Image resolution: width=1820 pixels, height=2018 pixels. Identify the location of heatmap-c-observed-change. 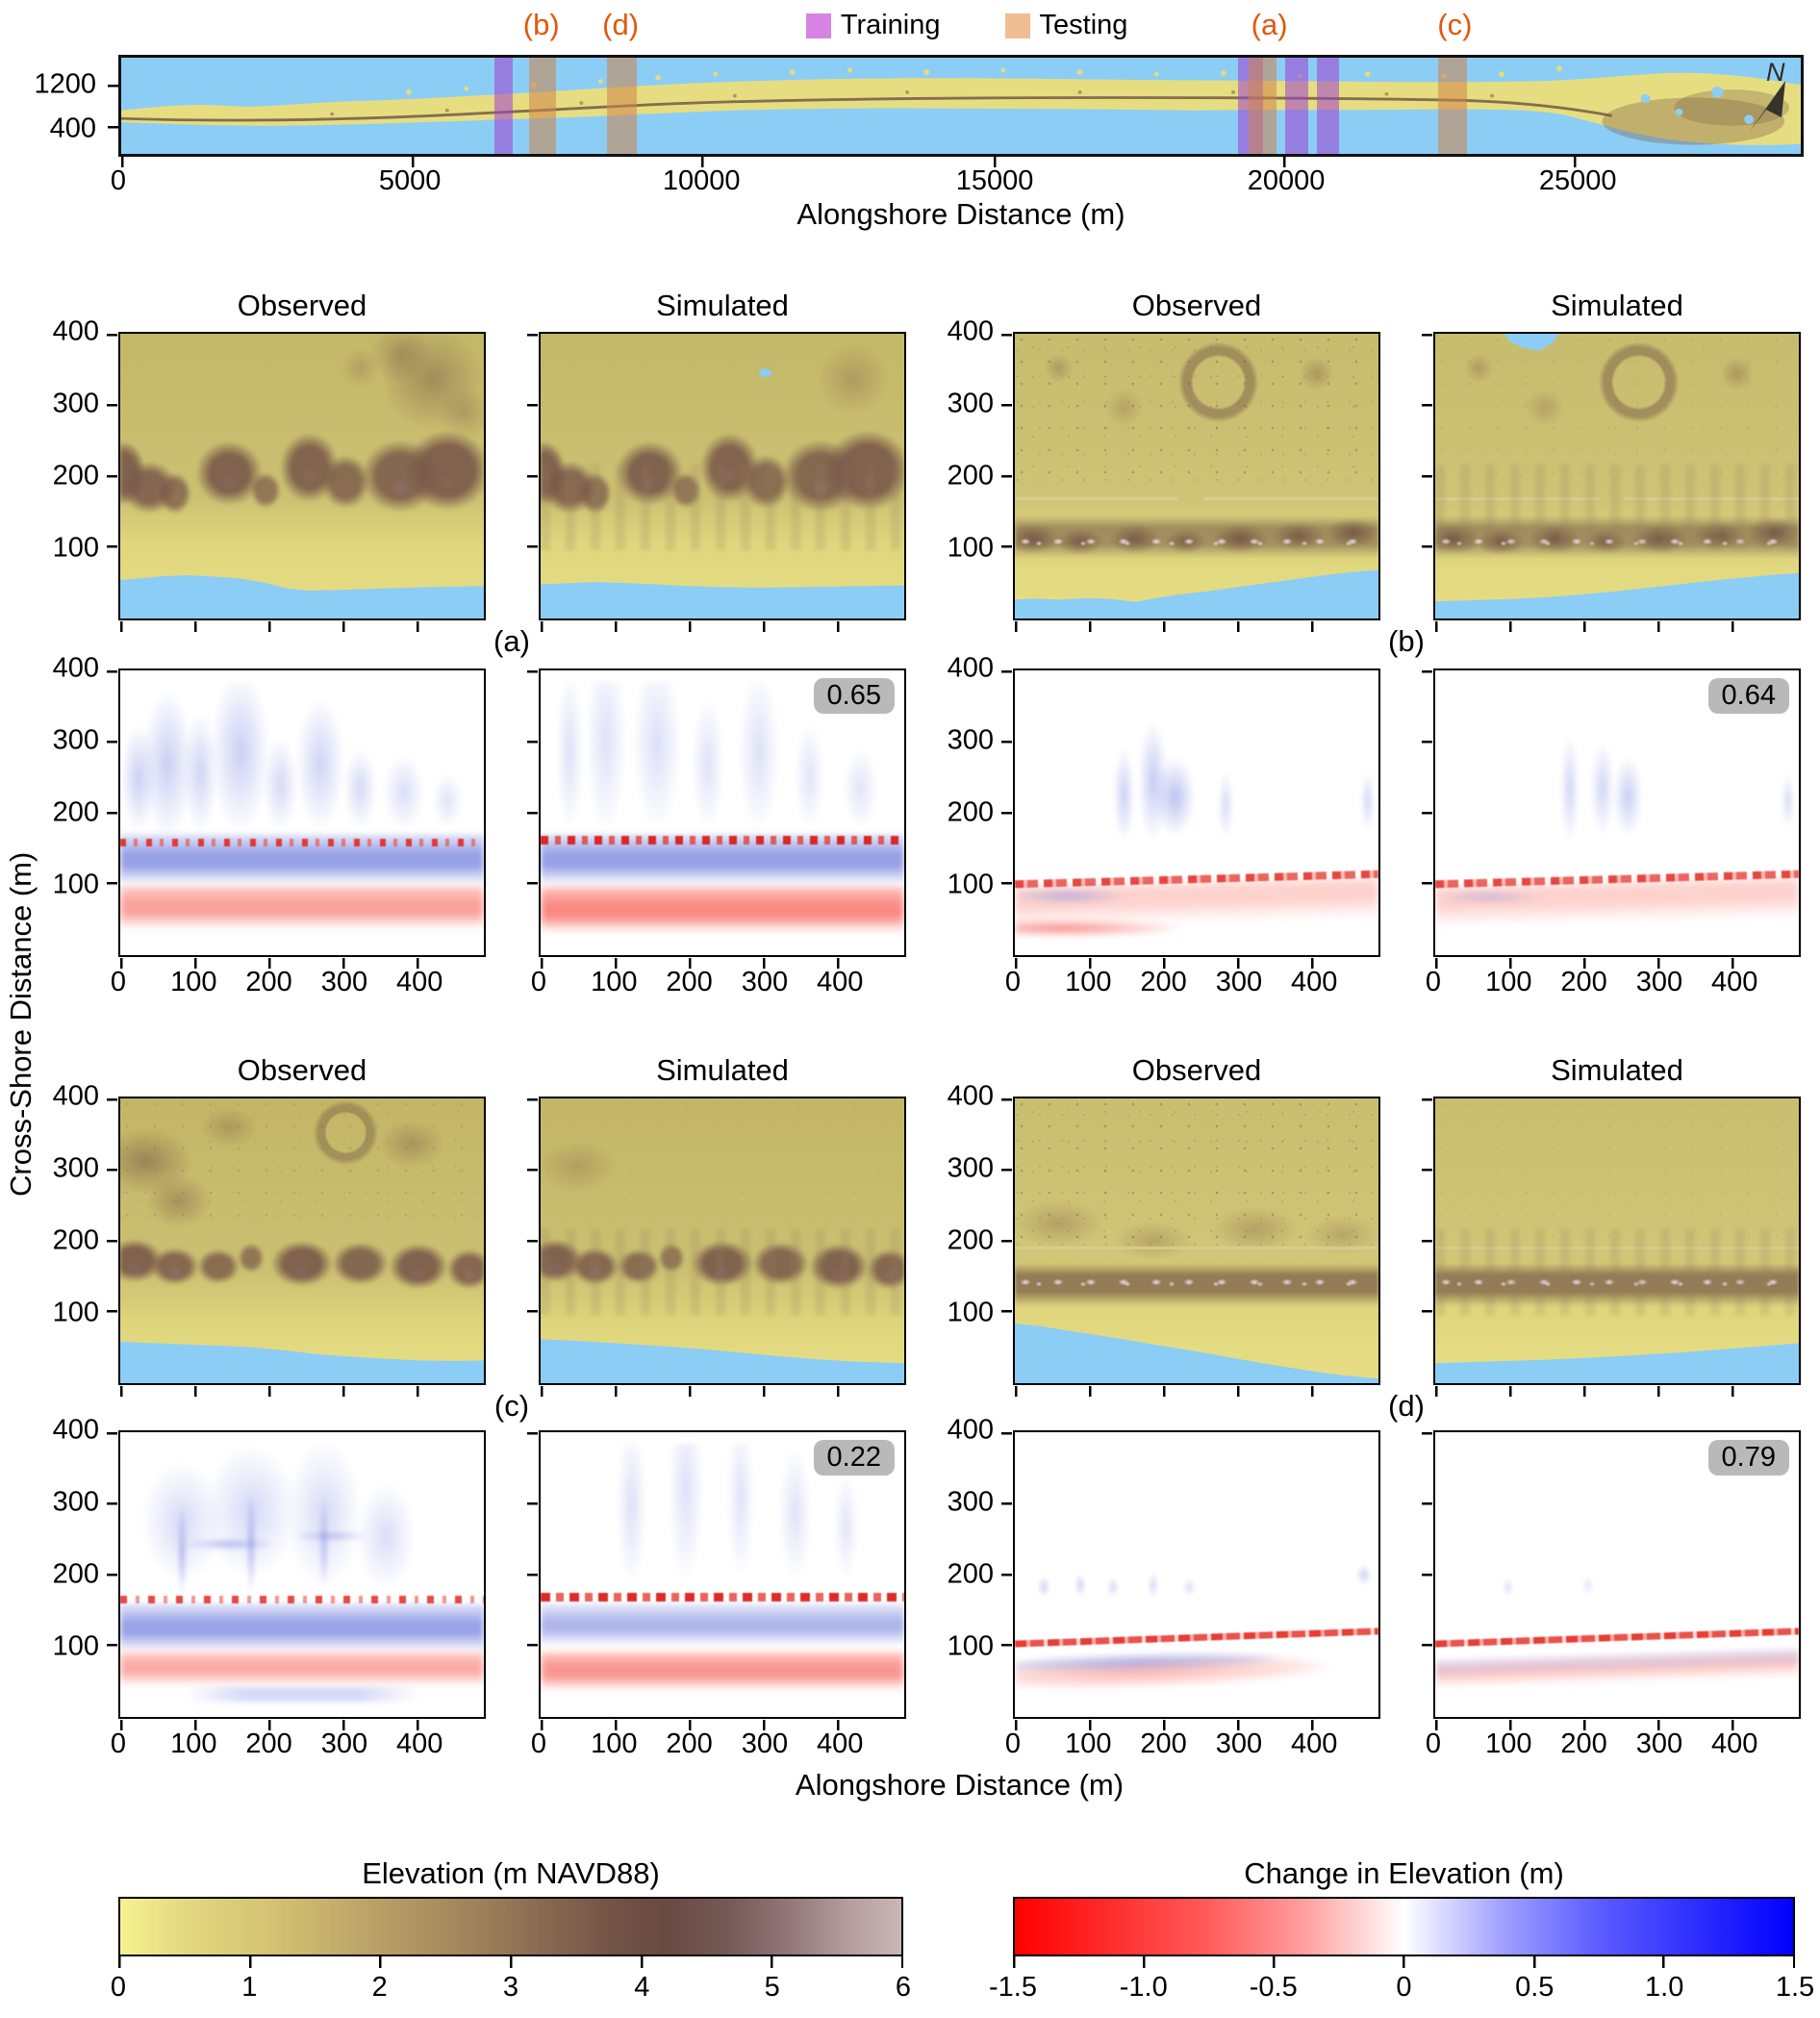
(296, 1580).